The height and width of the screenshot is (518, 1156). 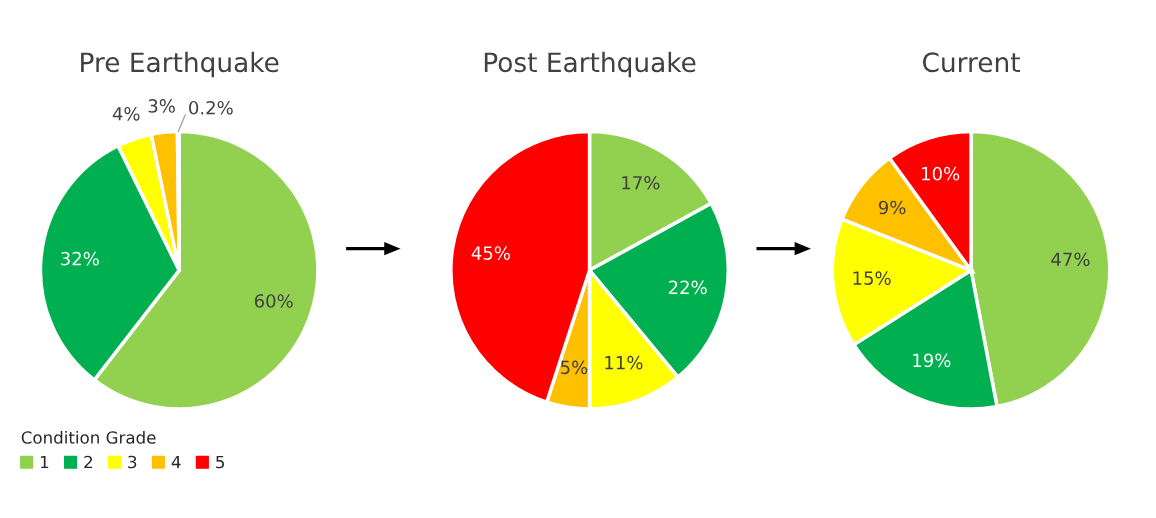 What do you see at coordinates (273, 301) in the screenshot?
I see `data-label: 60%` at bounding box center [273, 301].